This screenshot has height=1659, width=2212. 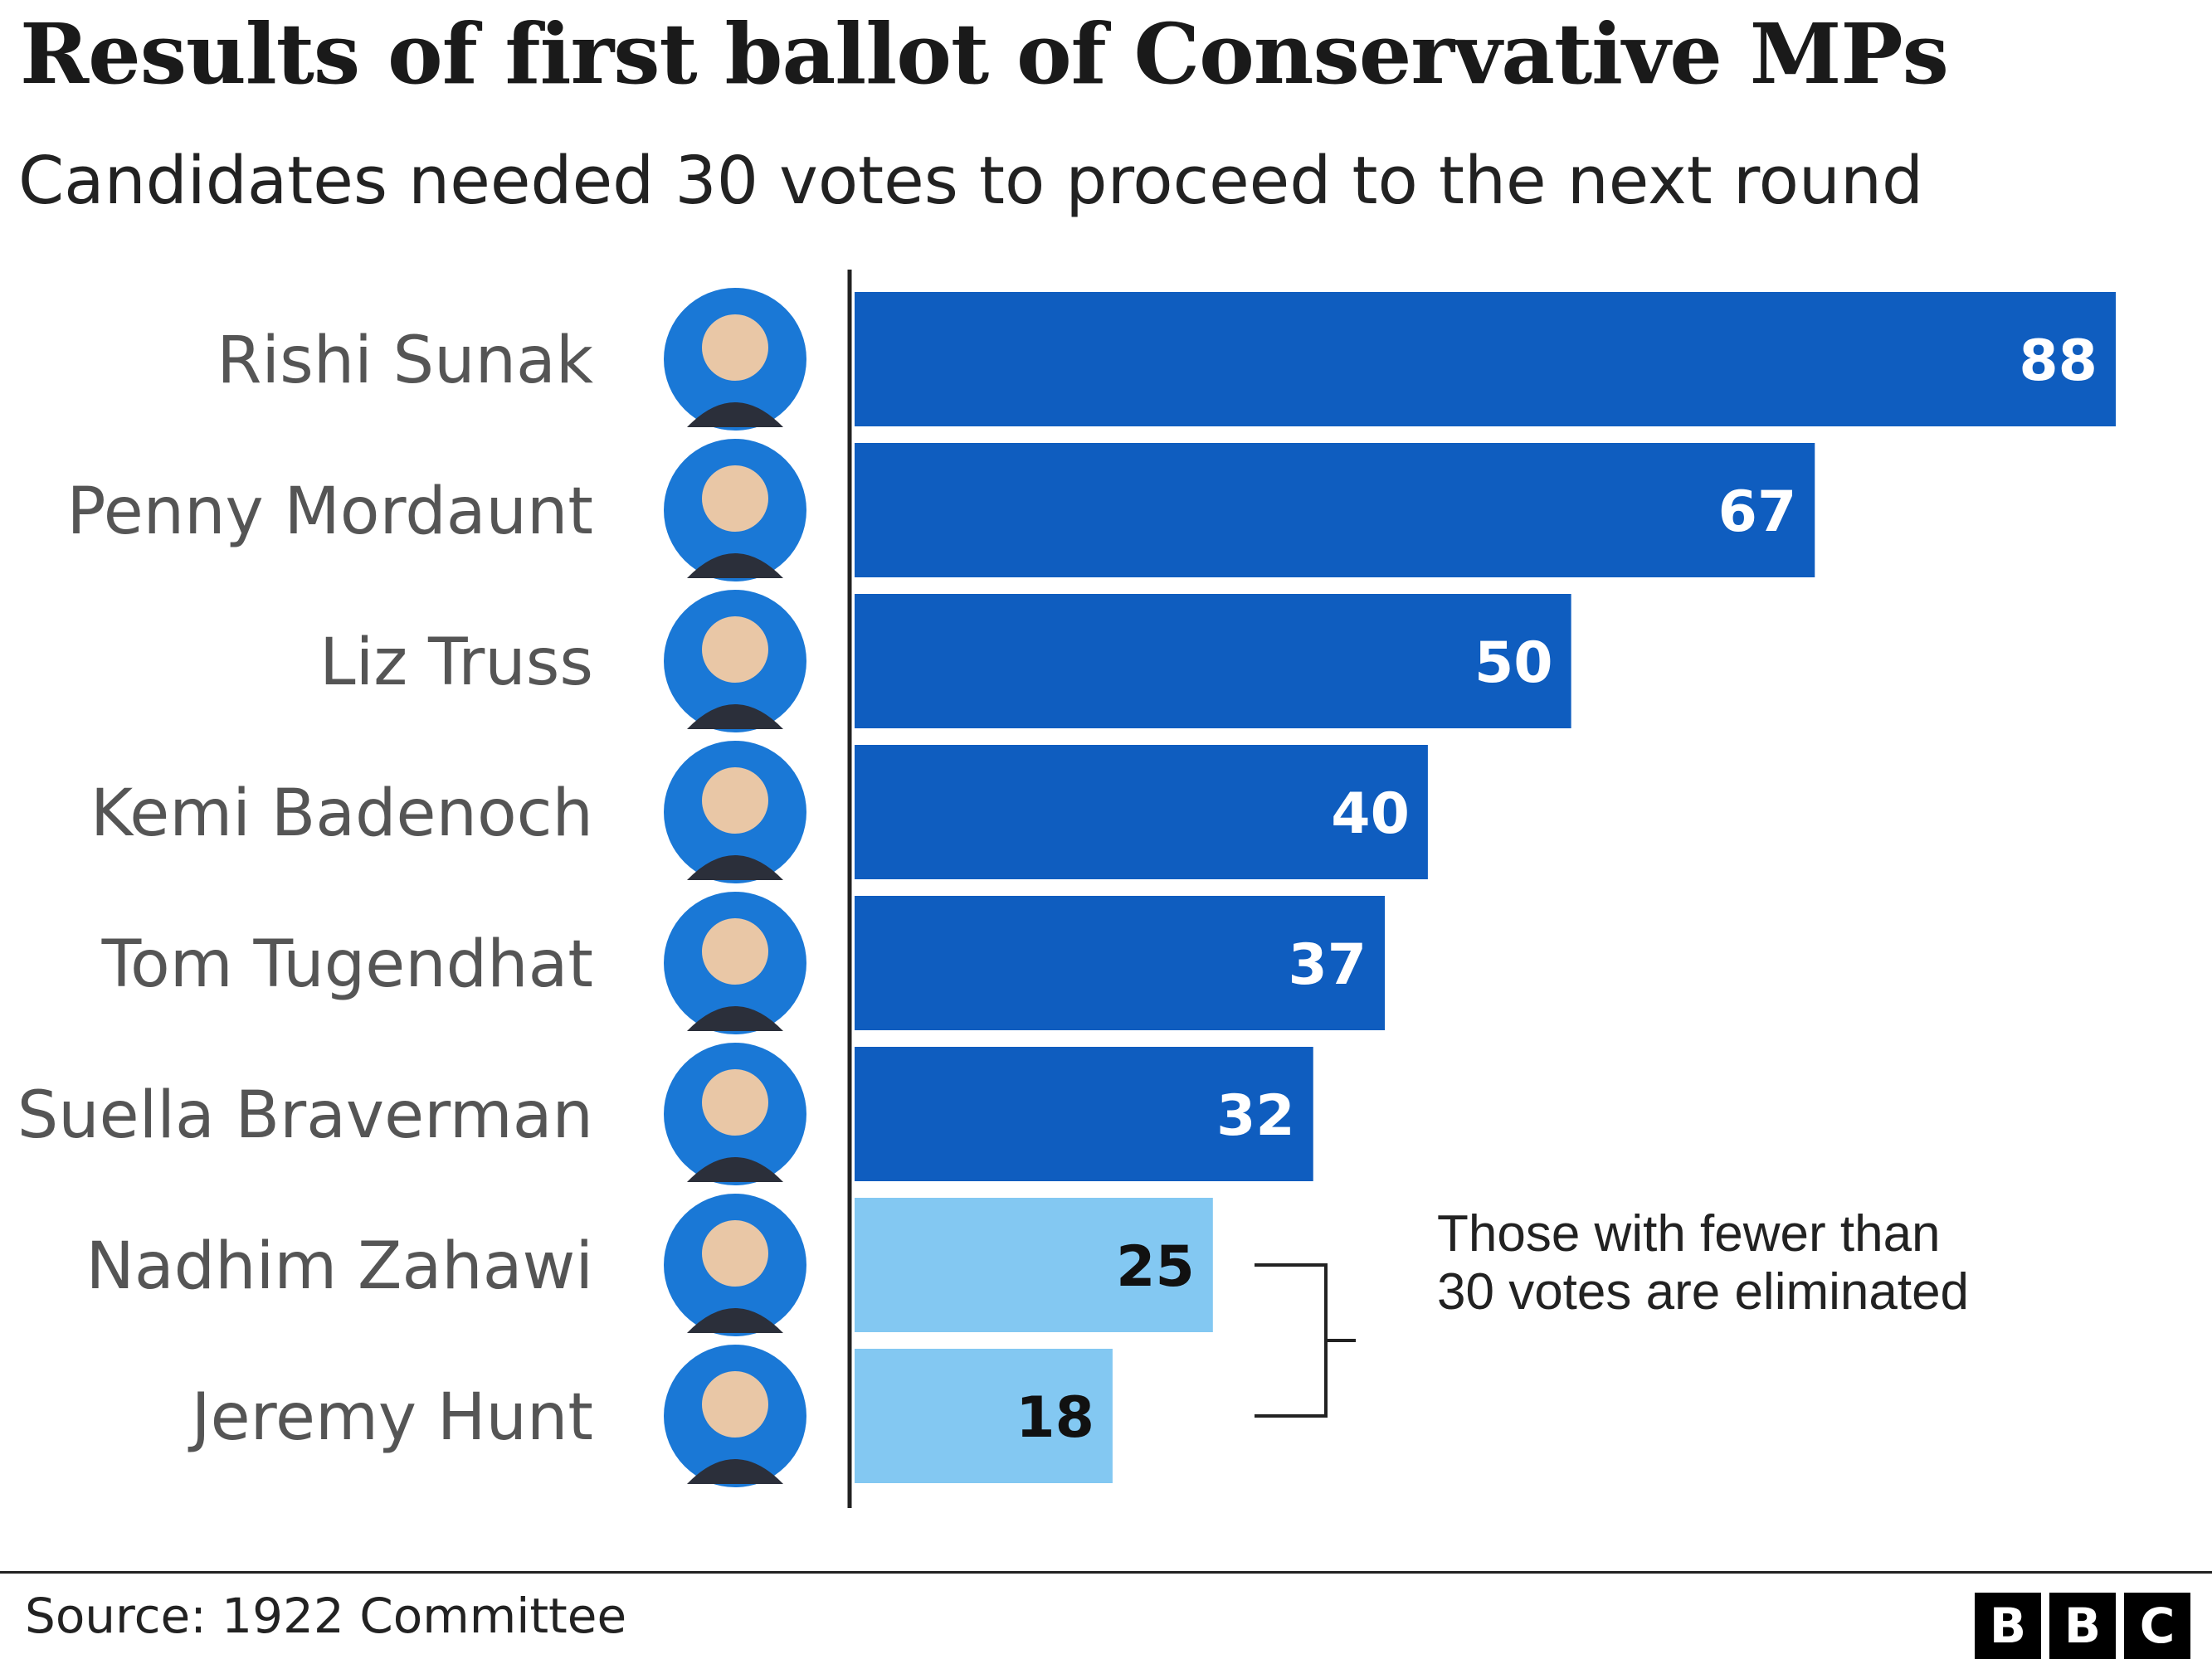 What do you see at coordinates (1513, 663) in the screenshot?
I see `data-label: 50` at bounding box center [1513, 663].